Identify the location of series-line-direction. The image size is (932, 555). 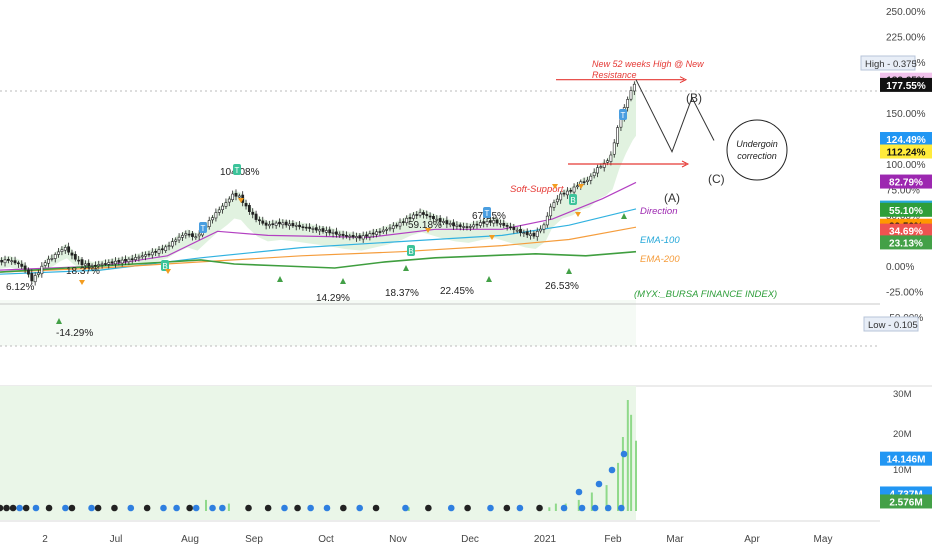
(318, 226).